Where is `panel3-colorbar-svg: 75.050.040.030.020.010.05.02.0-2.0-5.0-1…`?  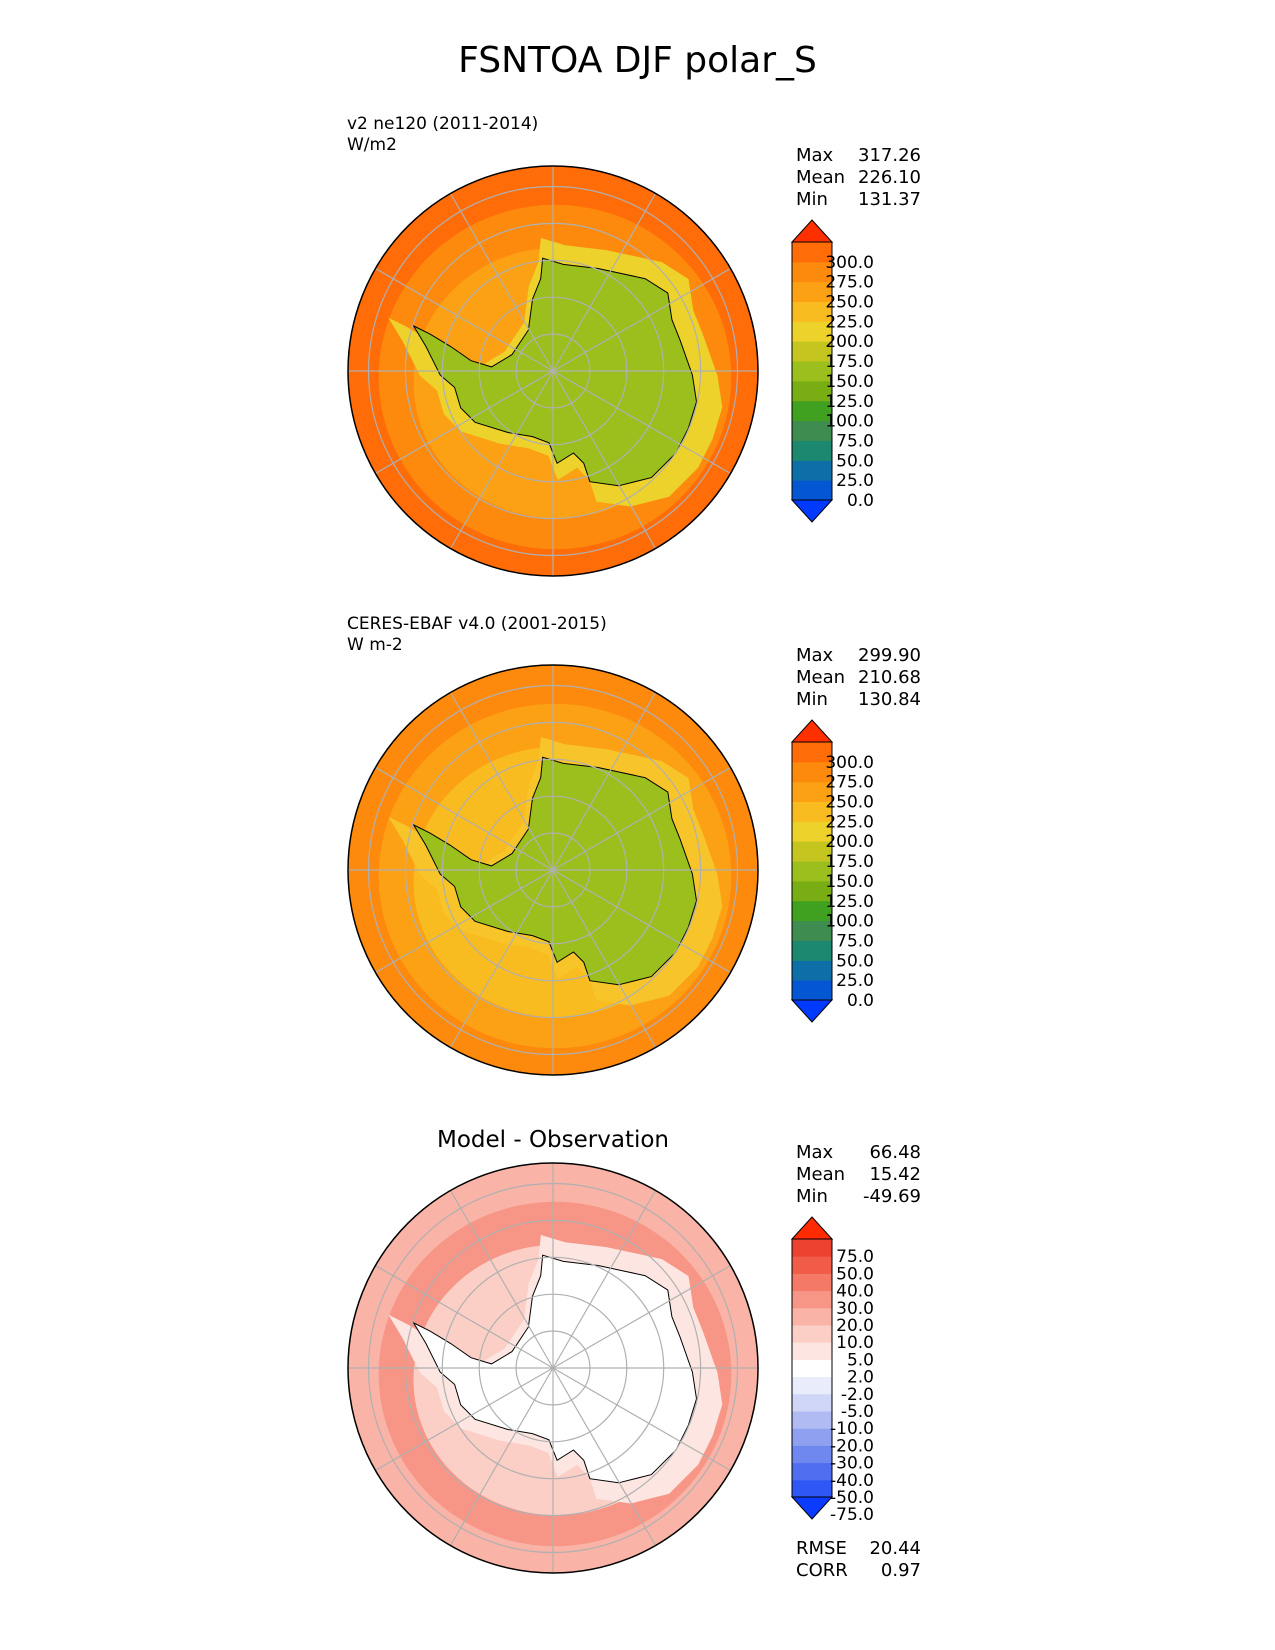 panel3-colorbar-svg: 75.050.040.030.020.010.05.02.0-2.0-5.0-1… is located at coordinates (832, 1370).